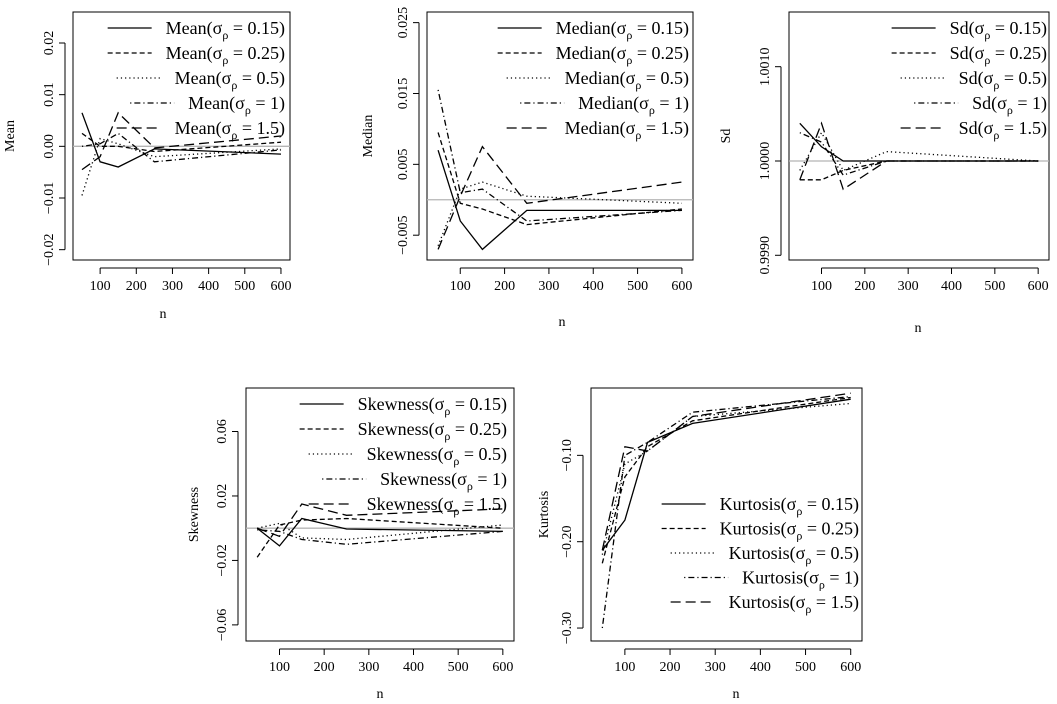 The image size is (1057, 704). Describe the element at coordinates (765, 161) in the screenshot. I see `y-tick-label: 1.0000` at that location.